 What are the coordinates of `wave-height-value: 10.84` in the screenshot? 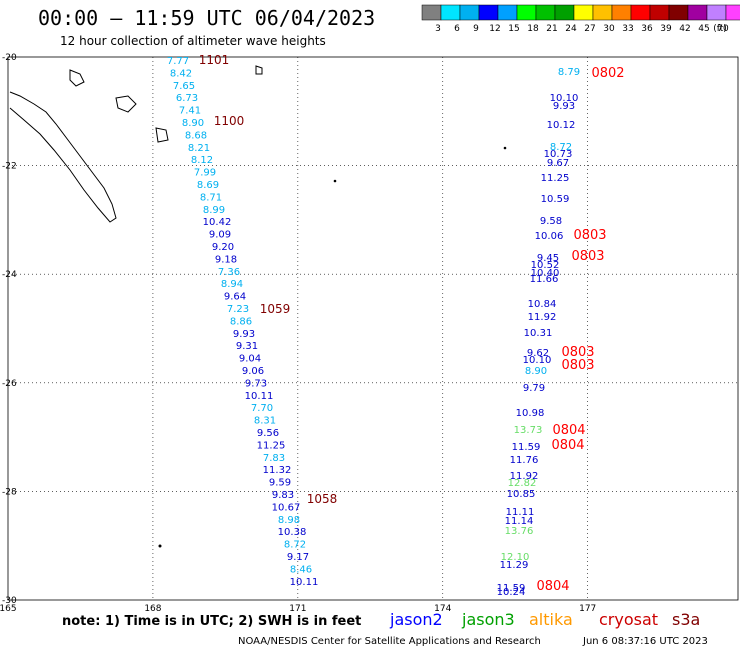 It's located at (542, 304).